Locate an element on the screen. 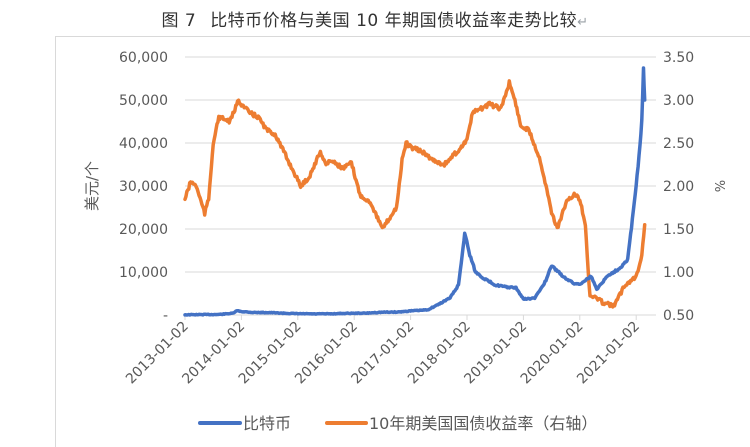  legend-label-treasury-yield: 10年期美国国债收益率（右轴） is located at coordinates (483, 423).